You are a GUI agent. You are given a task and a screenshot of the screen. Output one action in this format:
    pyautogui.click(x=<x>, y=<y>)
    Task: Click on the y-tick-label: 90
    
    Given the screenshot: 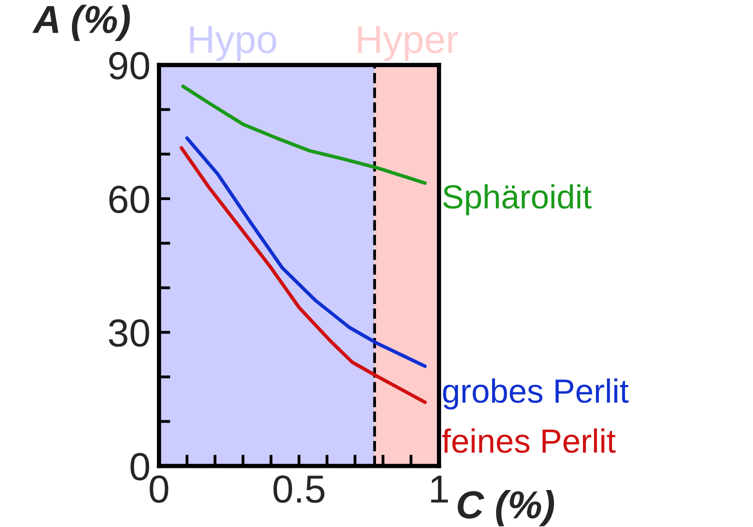 What is the action you would take?
    pyautogui.click(x=129, y=66)
    